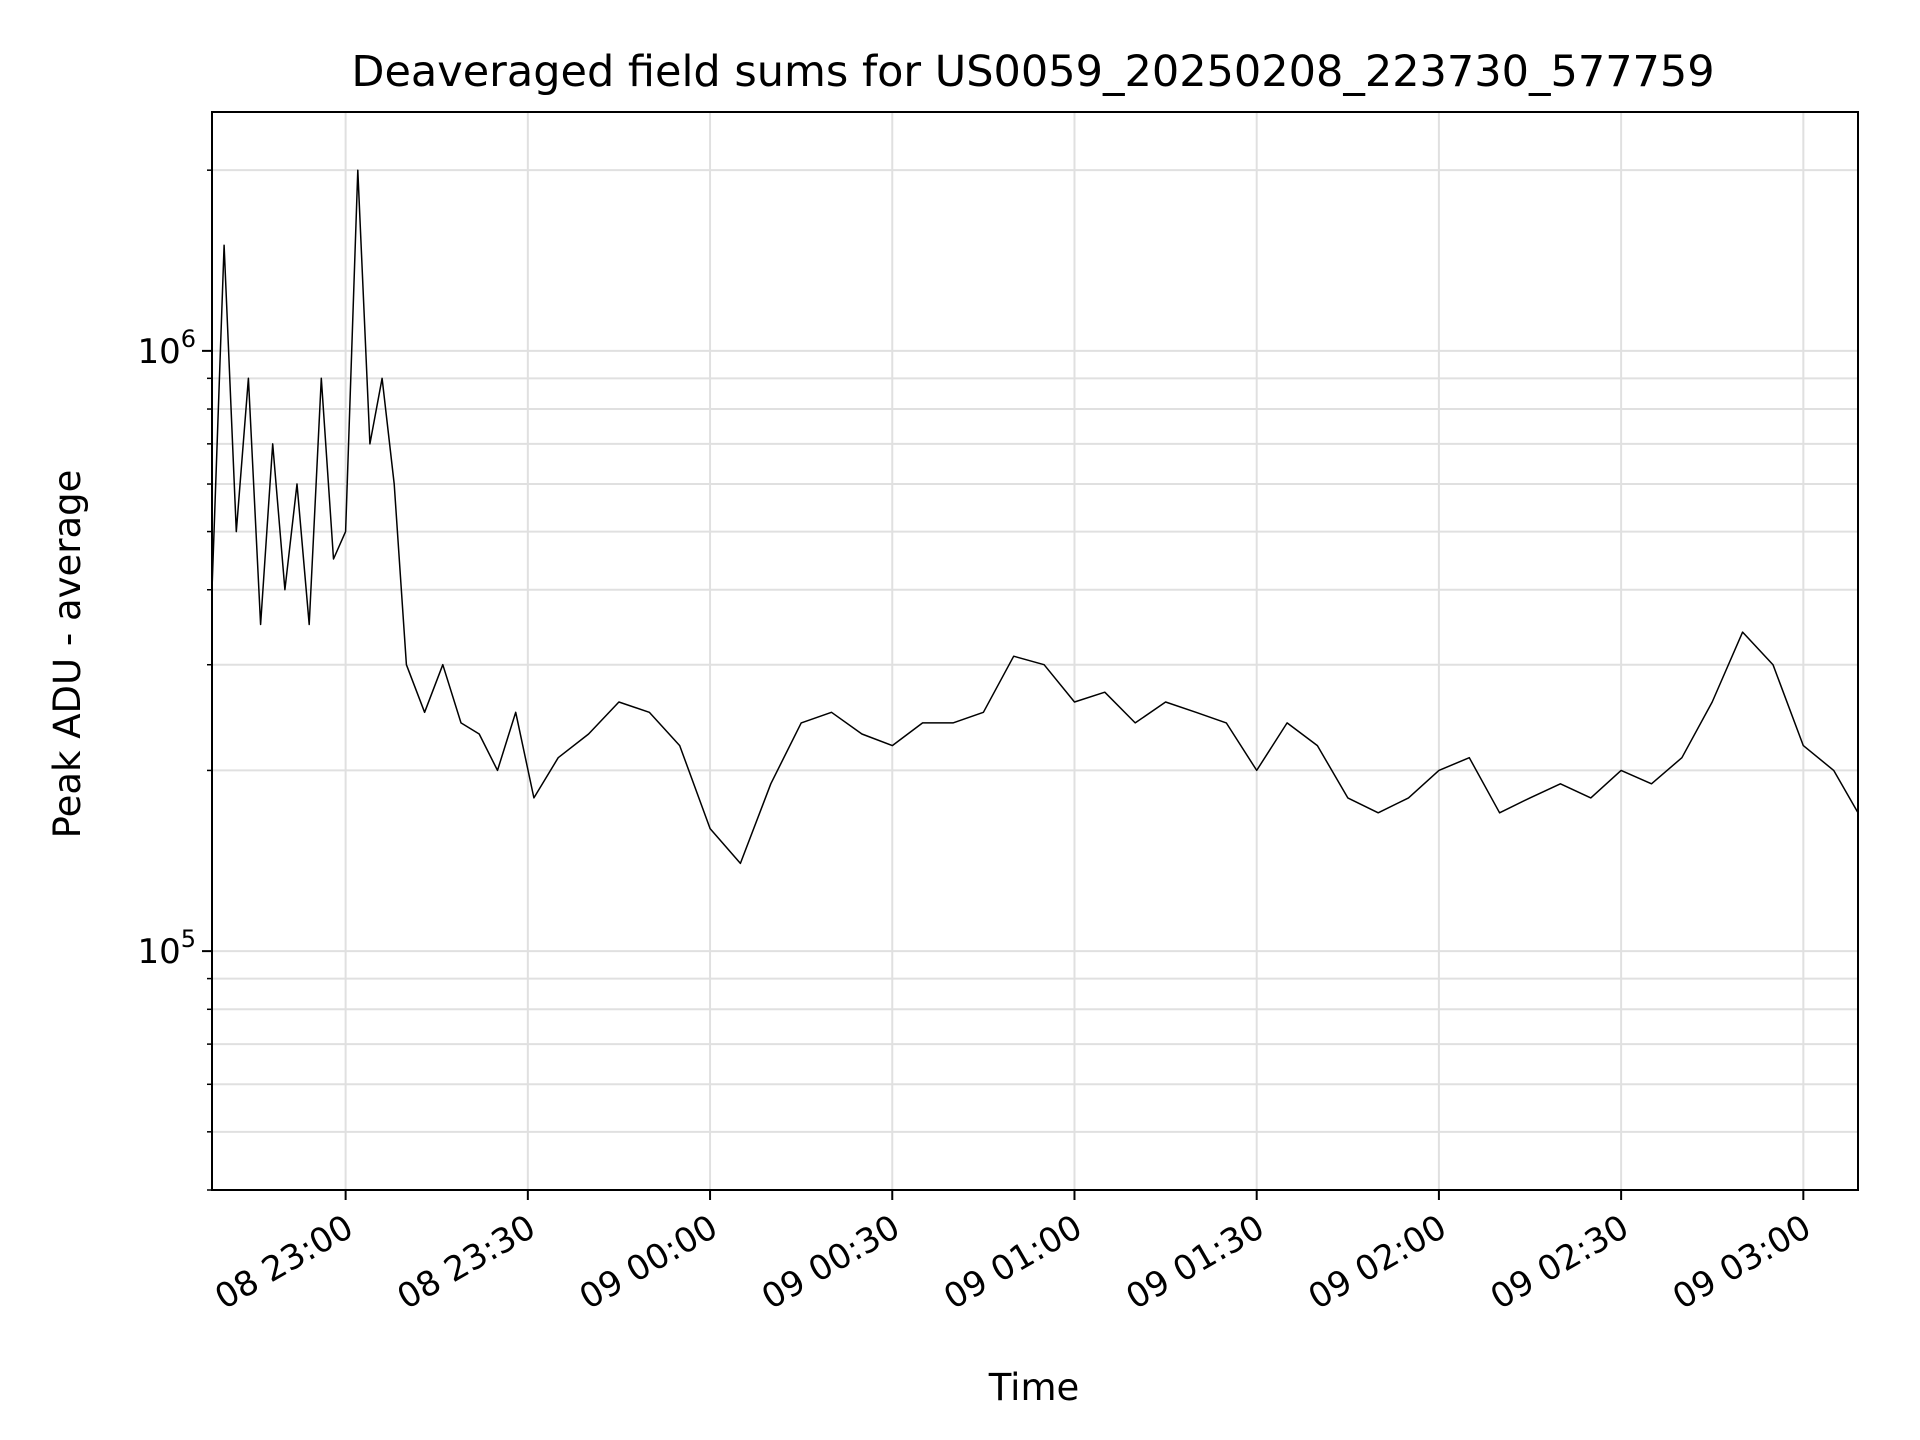 The height and width of the screenshot is (1440, 1920). I want to click on y-axis-label: Peak ADU - average, so click(67, 654).